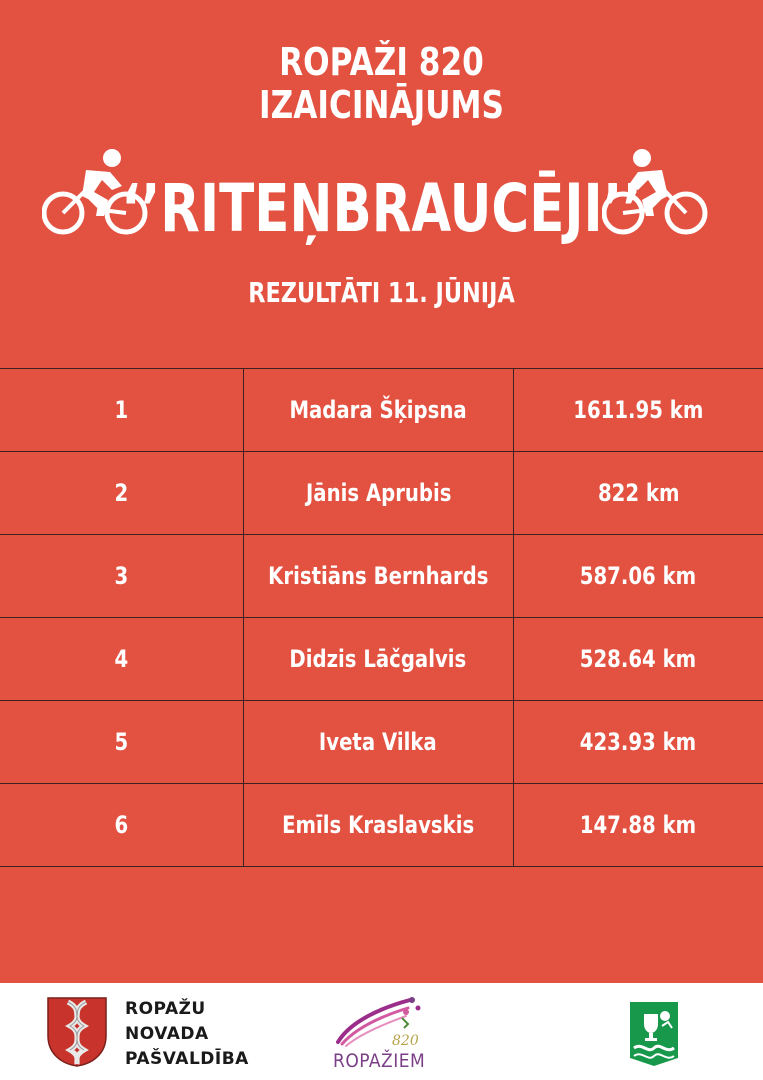  I want to click on table-row: 2 Jānis Aprubis 822 km, so click(381, 493).